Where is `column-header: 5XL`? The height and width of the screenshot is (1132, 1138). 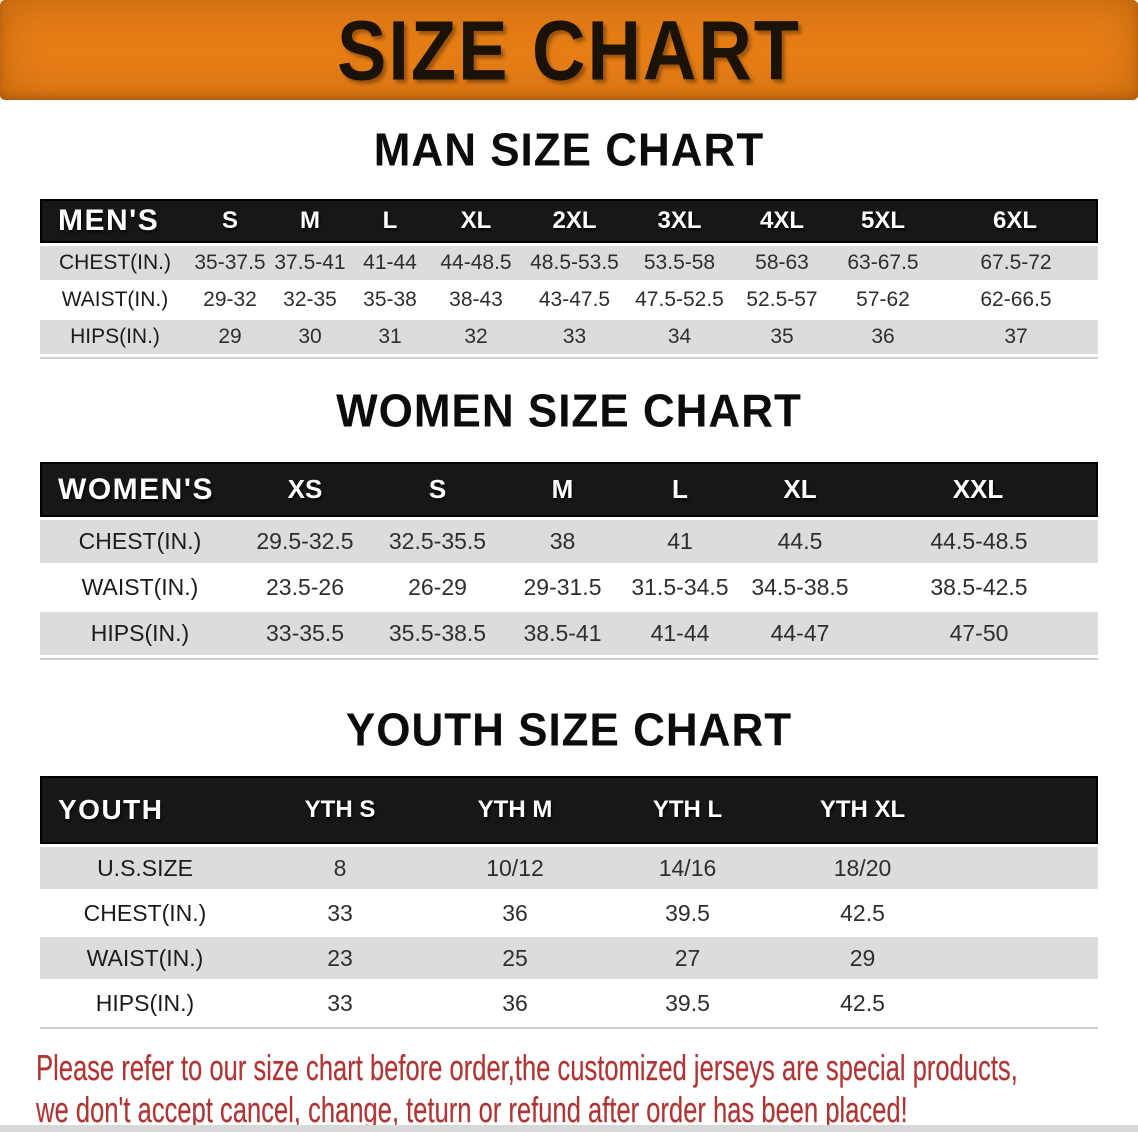 column-header: 5XL is located at coordinates (883, 221).